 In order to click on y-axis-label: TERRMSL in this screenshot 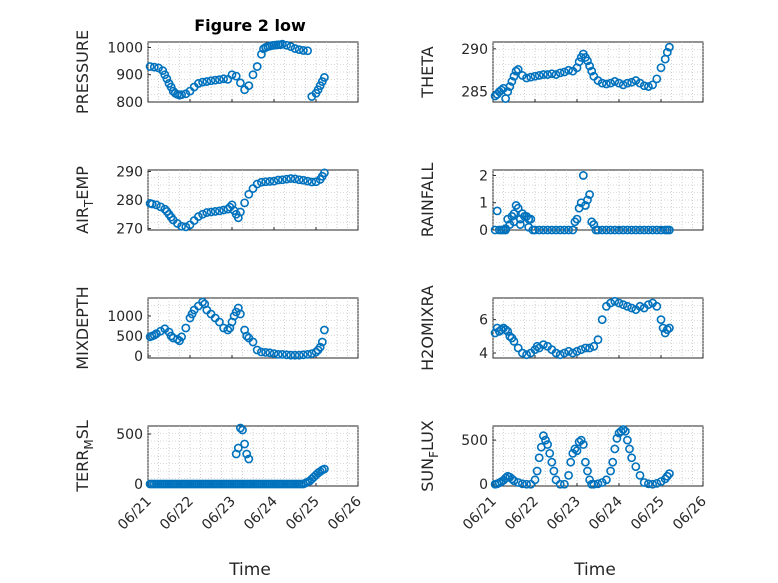, I will do `click(84, 456)`.